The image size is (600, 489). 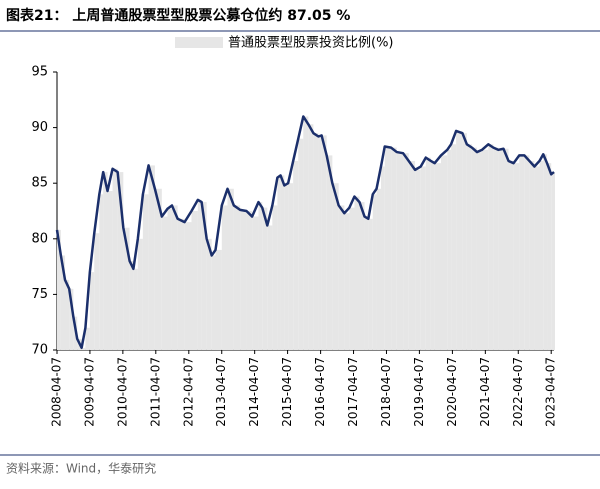 I want to click on legend-swatch, so click(x=199, y=42).